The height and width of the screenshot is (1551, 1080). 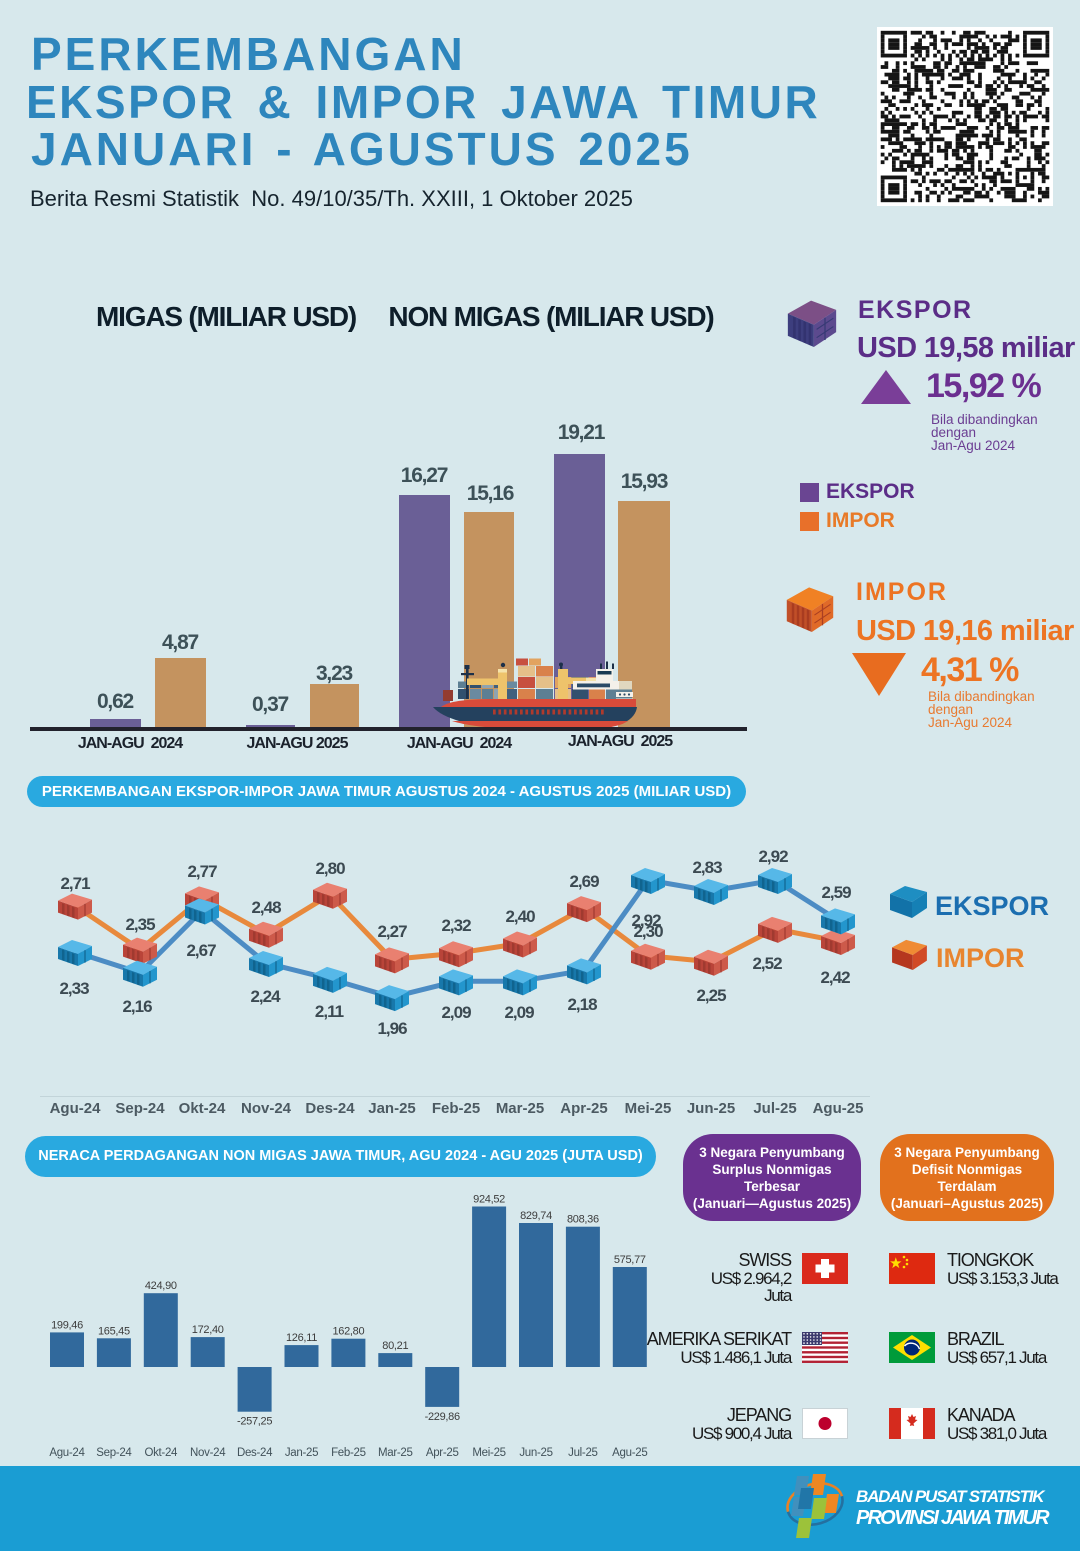 I want to click on svg-text: 924,52, so click(x=489, y=1200).